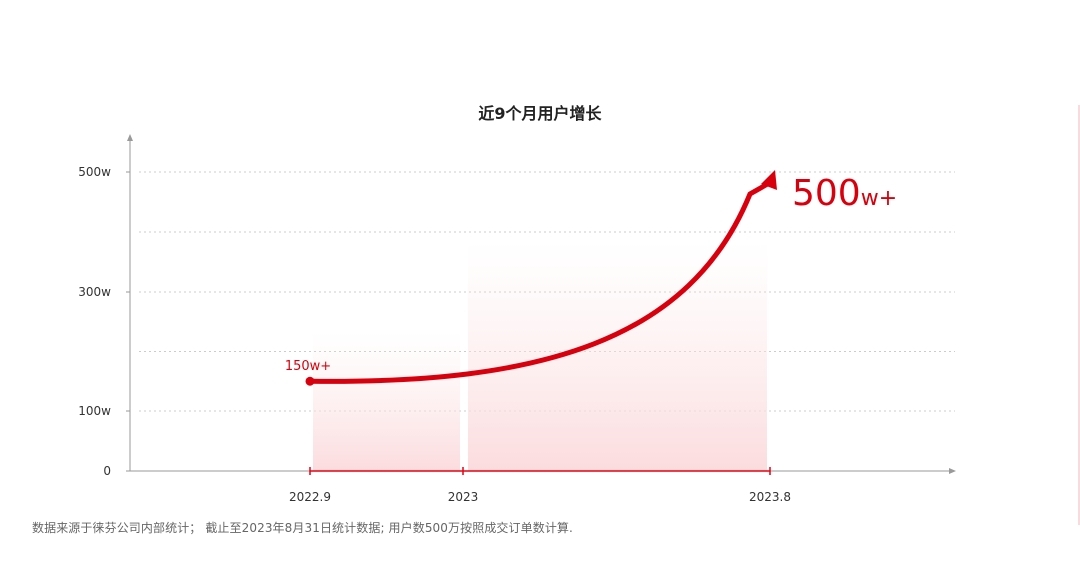 Image resolution: width=1080 pixels, height=581 pixels. What do you see at coordinates (826, 193) in the screenshot?
I see `end-annotation-value: 500` at bounding box center [826, 193].